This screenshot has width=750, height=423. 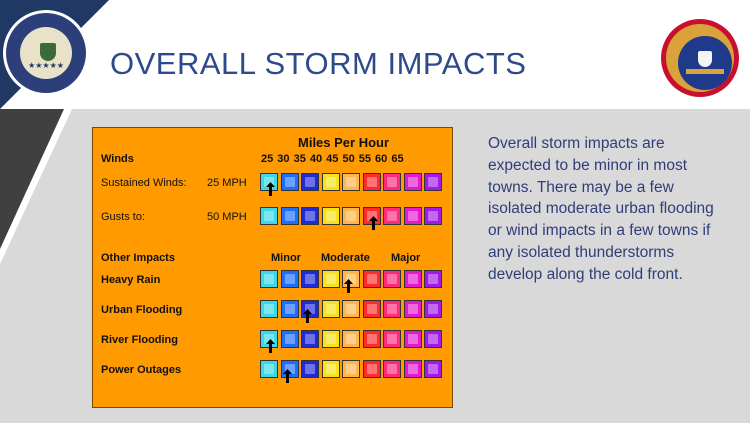 What do you see at coordinates (344, 142) in the screenshot?
I see `mph-header: Miles Per Hour` at bounding box center [344, 142].